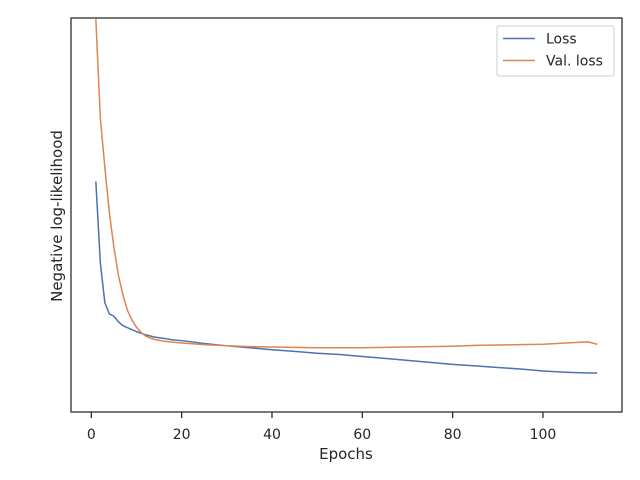 Image resolution: width=640 pixels, height=480 pixels. What do you see at coordinates (91, 435) in the screenshot?
I see `x-tick-label: 0` at bounding box center [91, 435].